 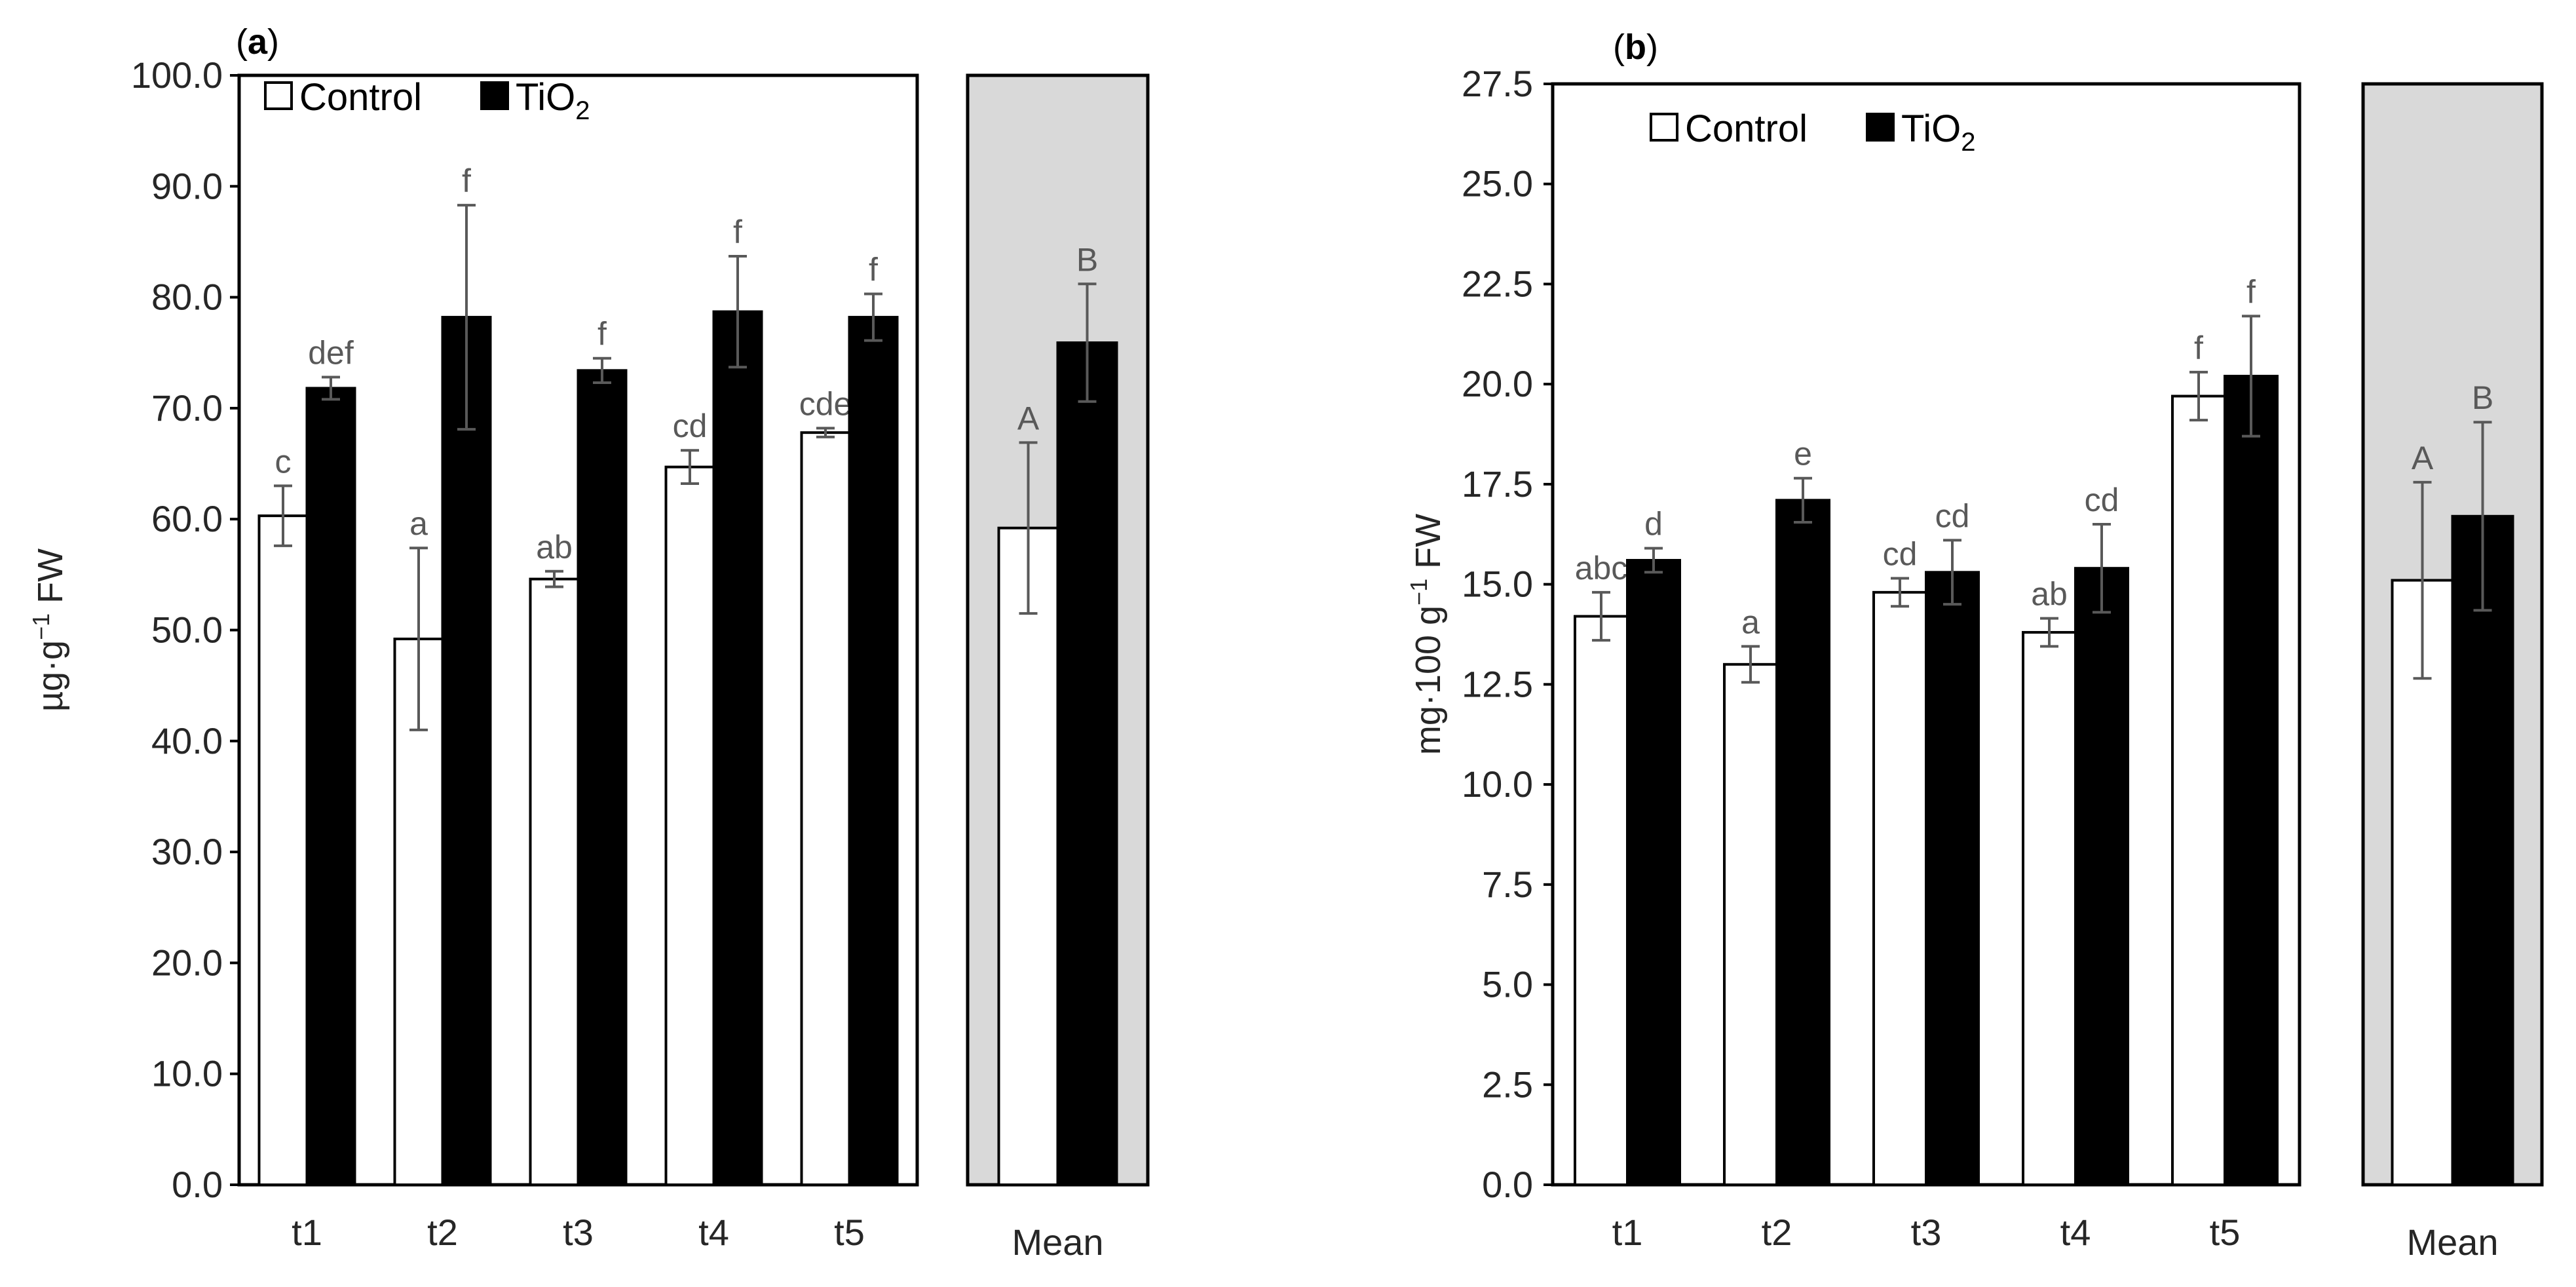 What do you see at coordinates (850, 1232) in the screenshot?
I see `x-tick-label: t5` at bounding box center [850, 1232].